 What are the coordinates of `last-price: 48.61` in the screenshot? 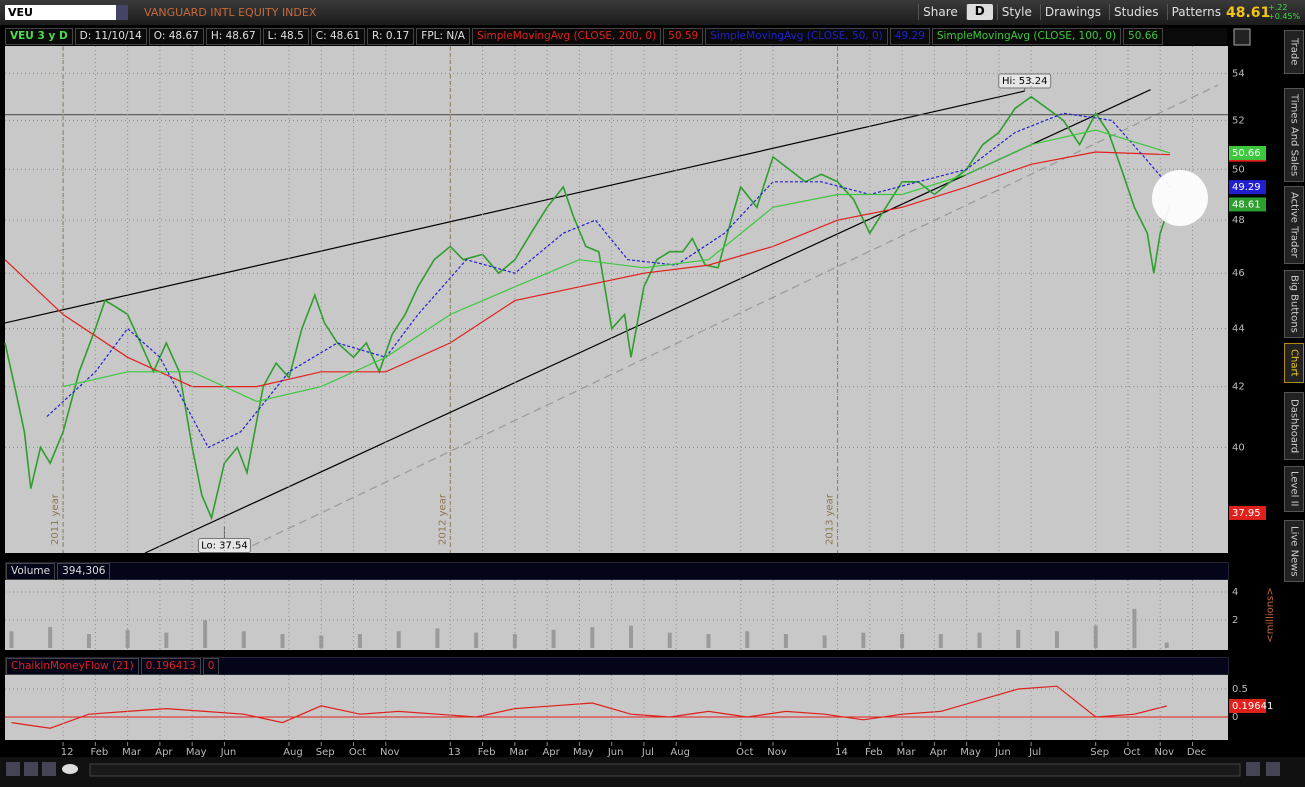 It's located at (1248, 13).